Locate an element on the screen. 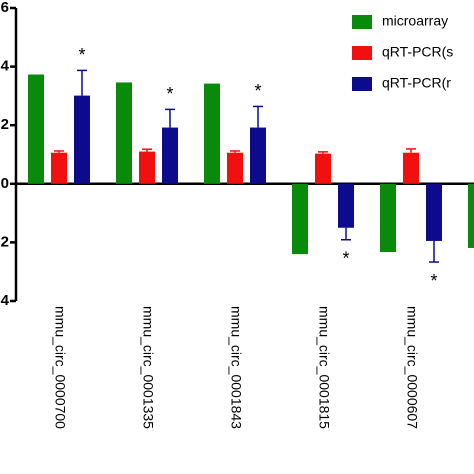 The image size is (474, 474). x-tick-label: mmu_circ_0001335 is located at coordinates (148, 367).